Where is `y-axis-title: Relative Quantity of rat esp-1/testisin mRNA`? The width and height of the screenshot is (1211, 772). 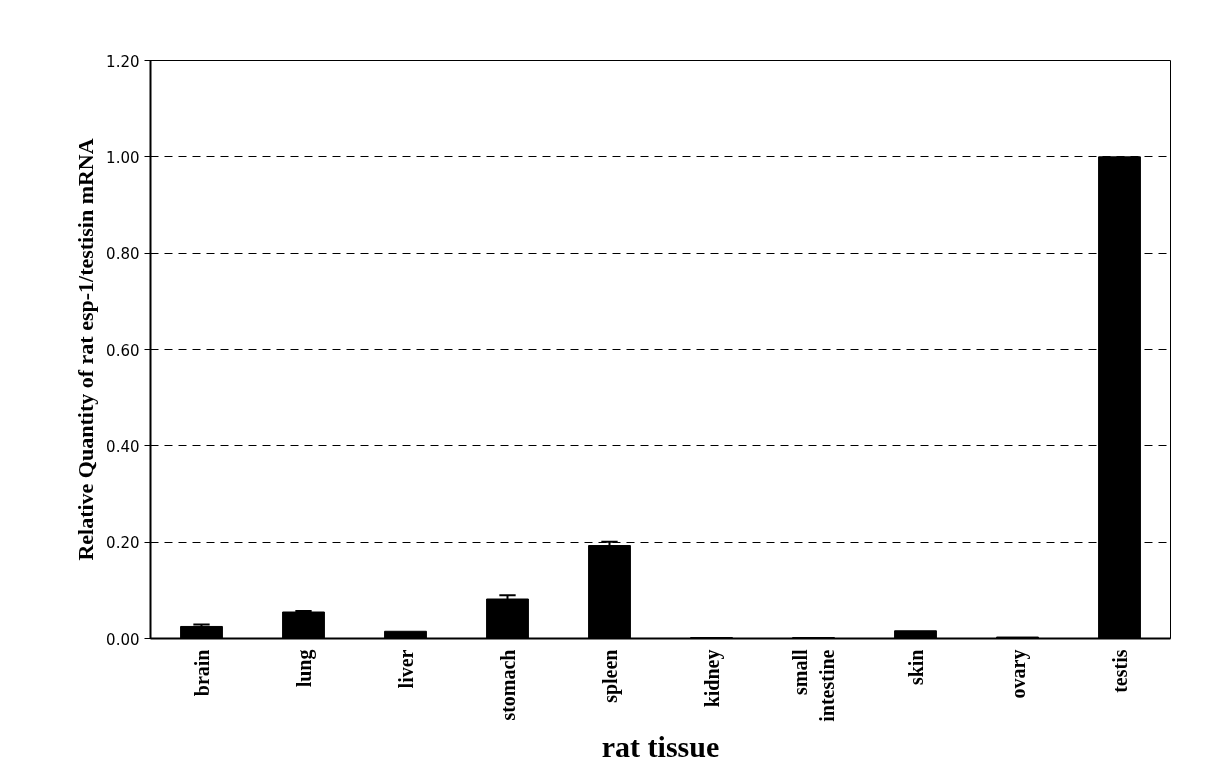
y-axis-title: Relative Quantity of rat esp-1/testisin mRNA is located at coordinates (86, 349).